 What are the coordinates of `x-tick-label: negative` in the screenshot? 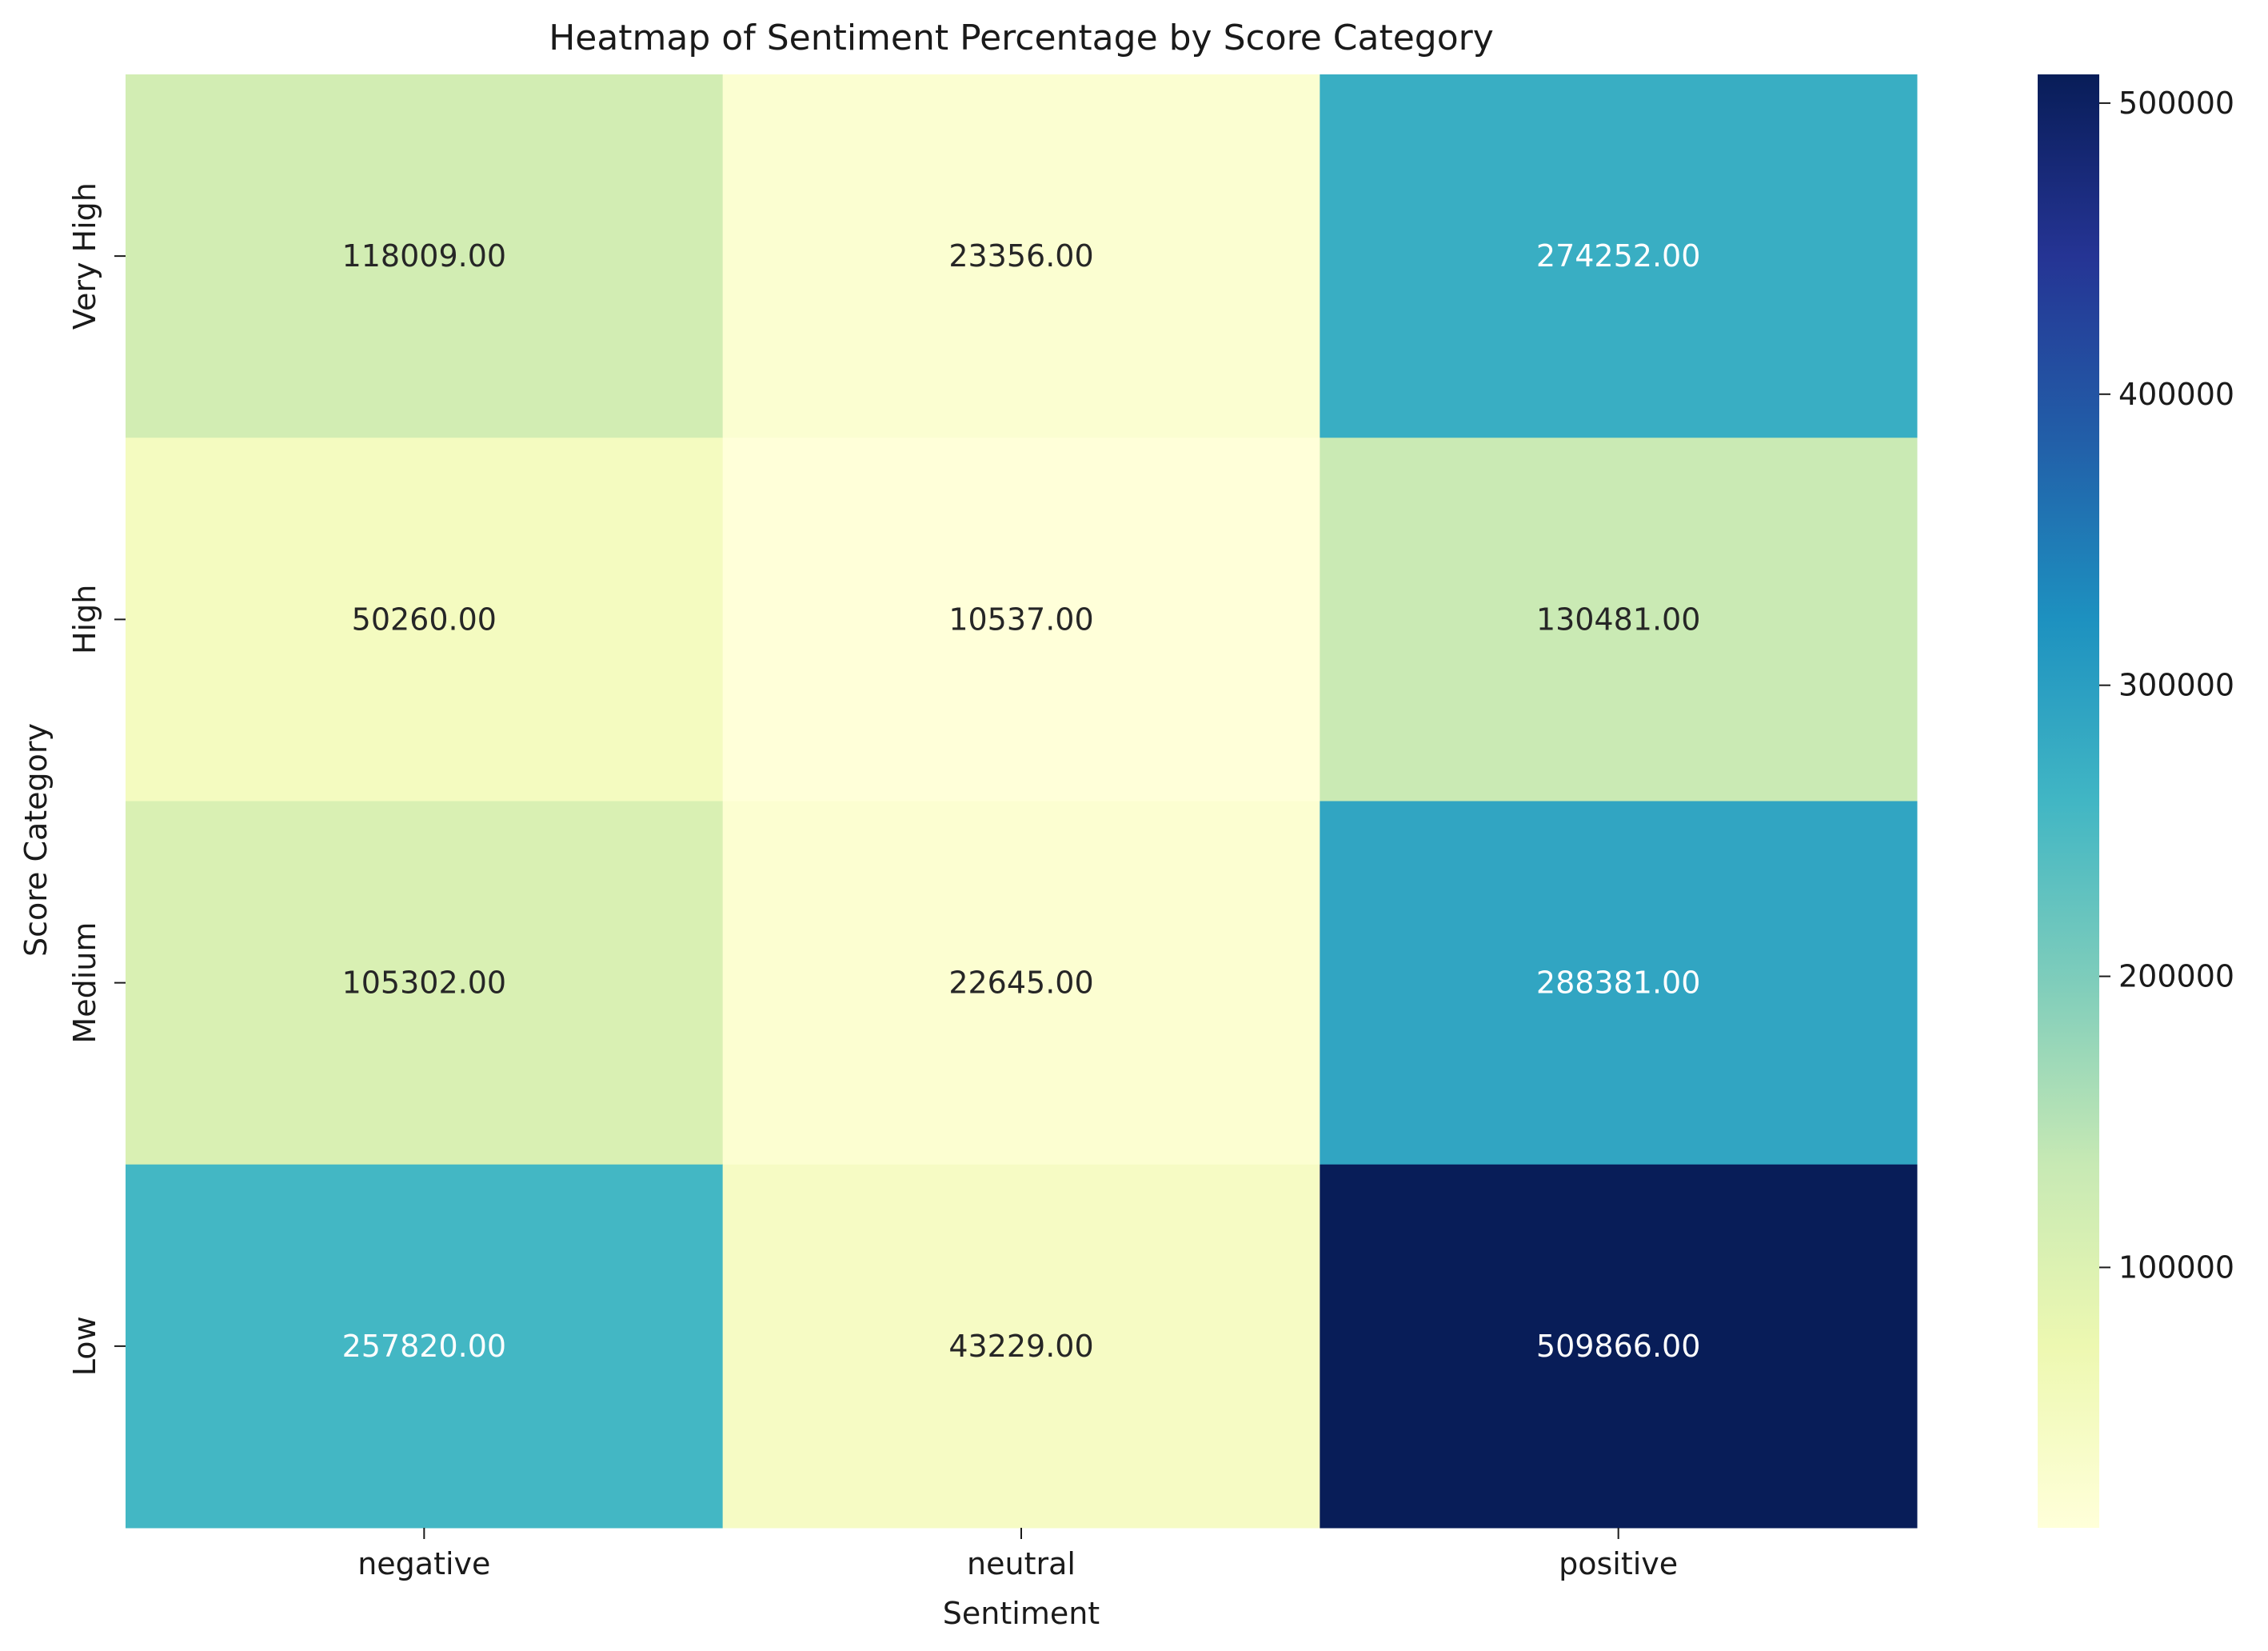 It's located at (423, 1564).